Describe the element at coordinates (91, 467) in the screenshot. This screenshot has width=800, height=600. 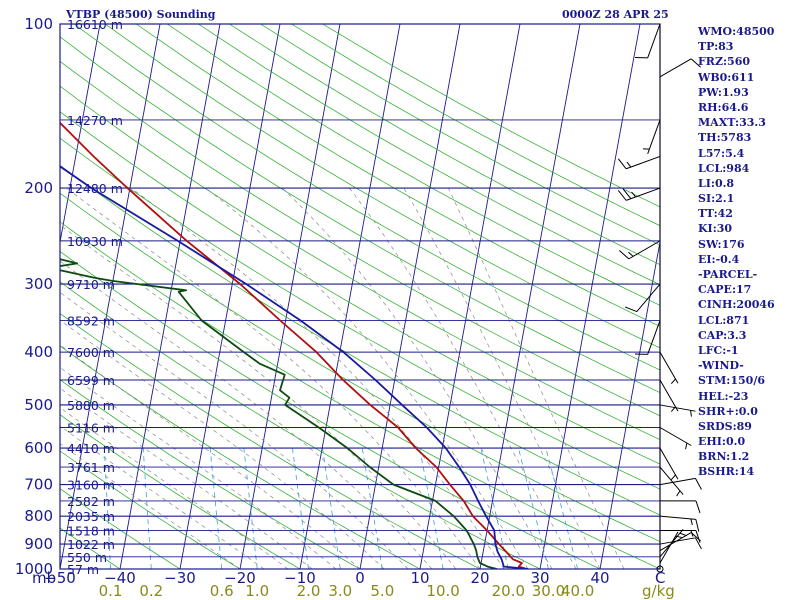
I see `height-label: 3761 m` at that location.